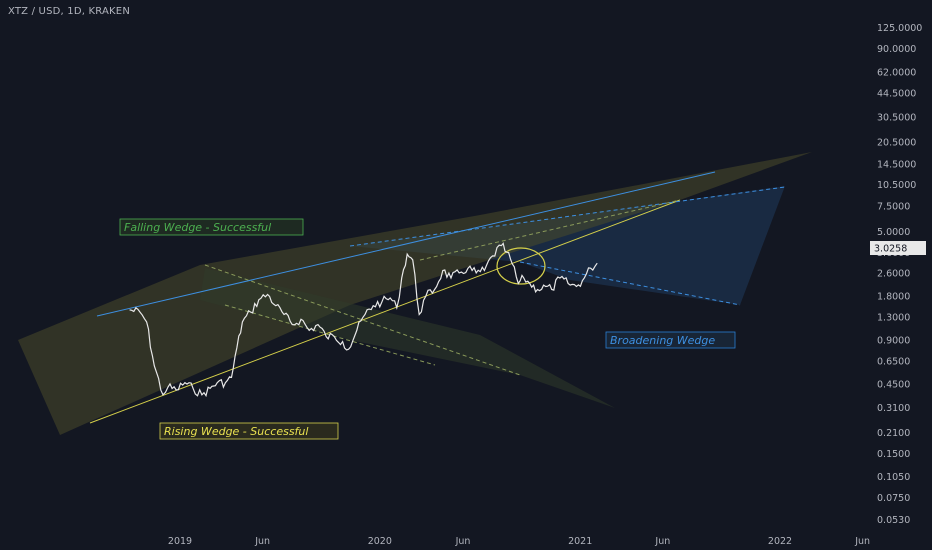 The image size is (932, 550). What do you see at coordinates (380, 541) in the screenshot?
I see `x-tick-label: 2020` at bounding box center [380, 541].